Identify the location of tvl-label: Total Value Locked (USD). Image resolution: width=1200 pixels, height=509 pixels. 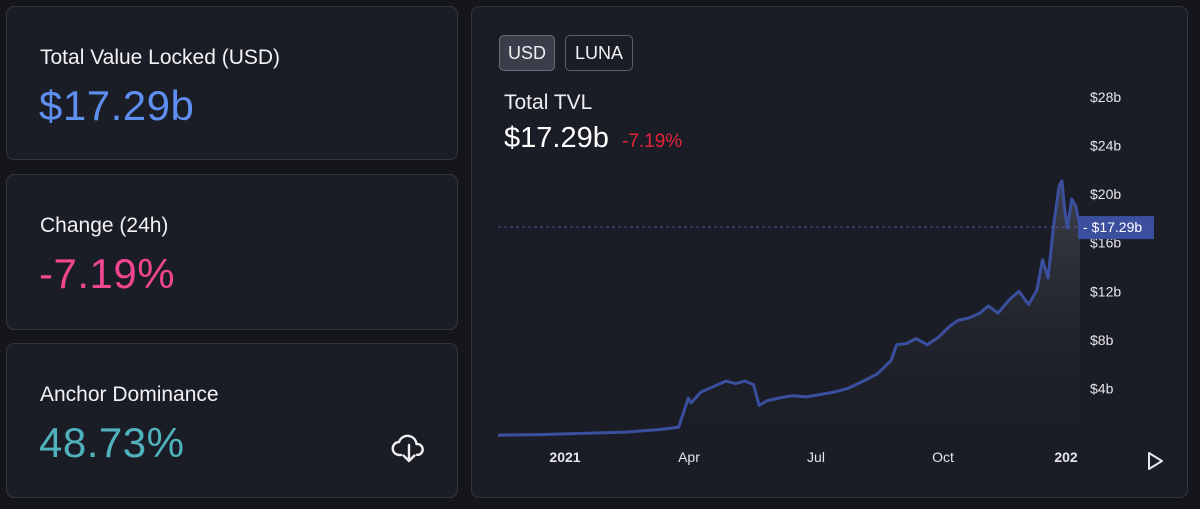
(160, 57).